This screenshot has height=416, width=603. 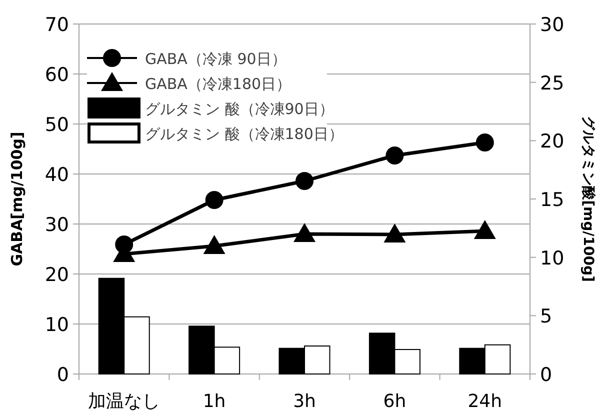 I want to click on y-tick-label: 10, so click(x=56, y=325).